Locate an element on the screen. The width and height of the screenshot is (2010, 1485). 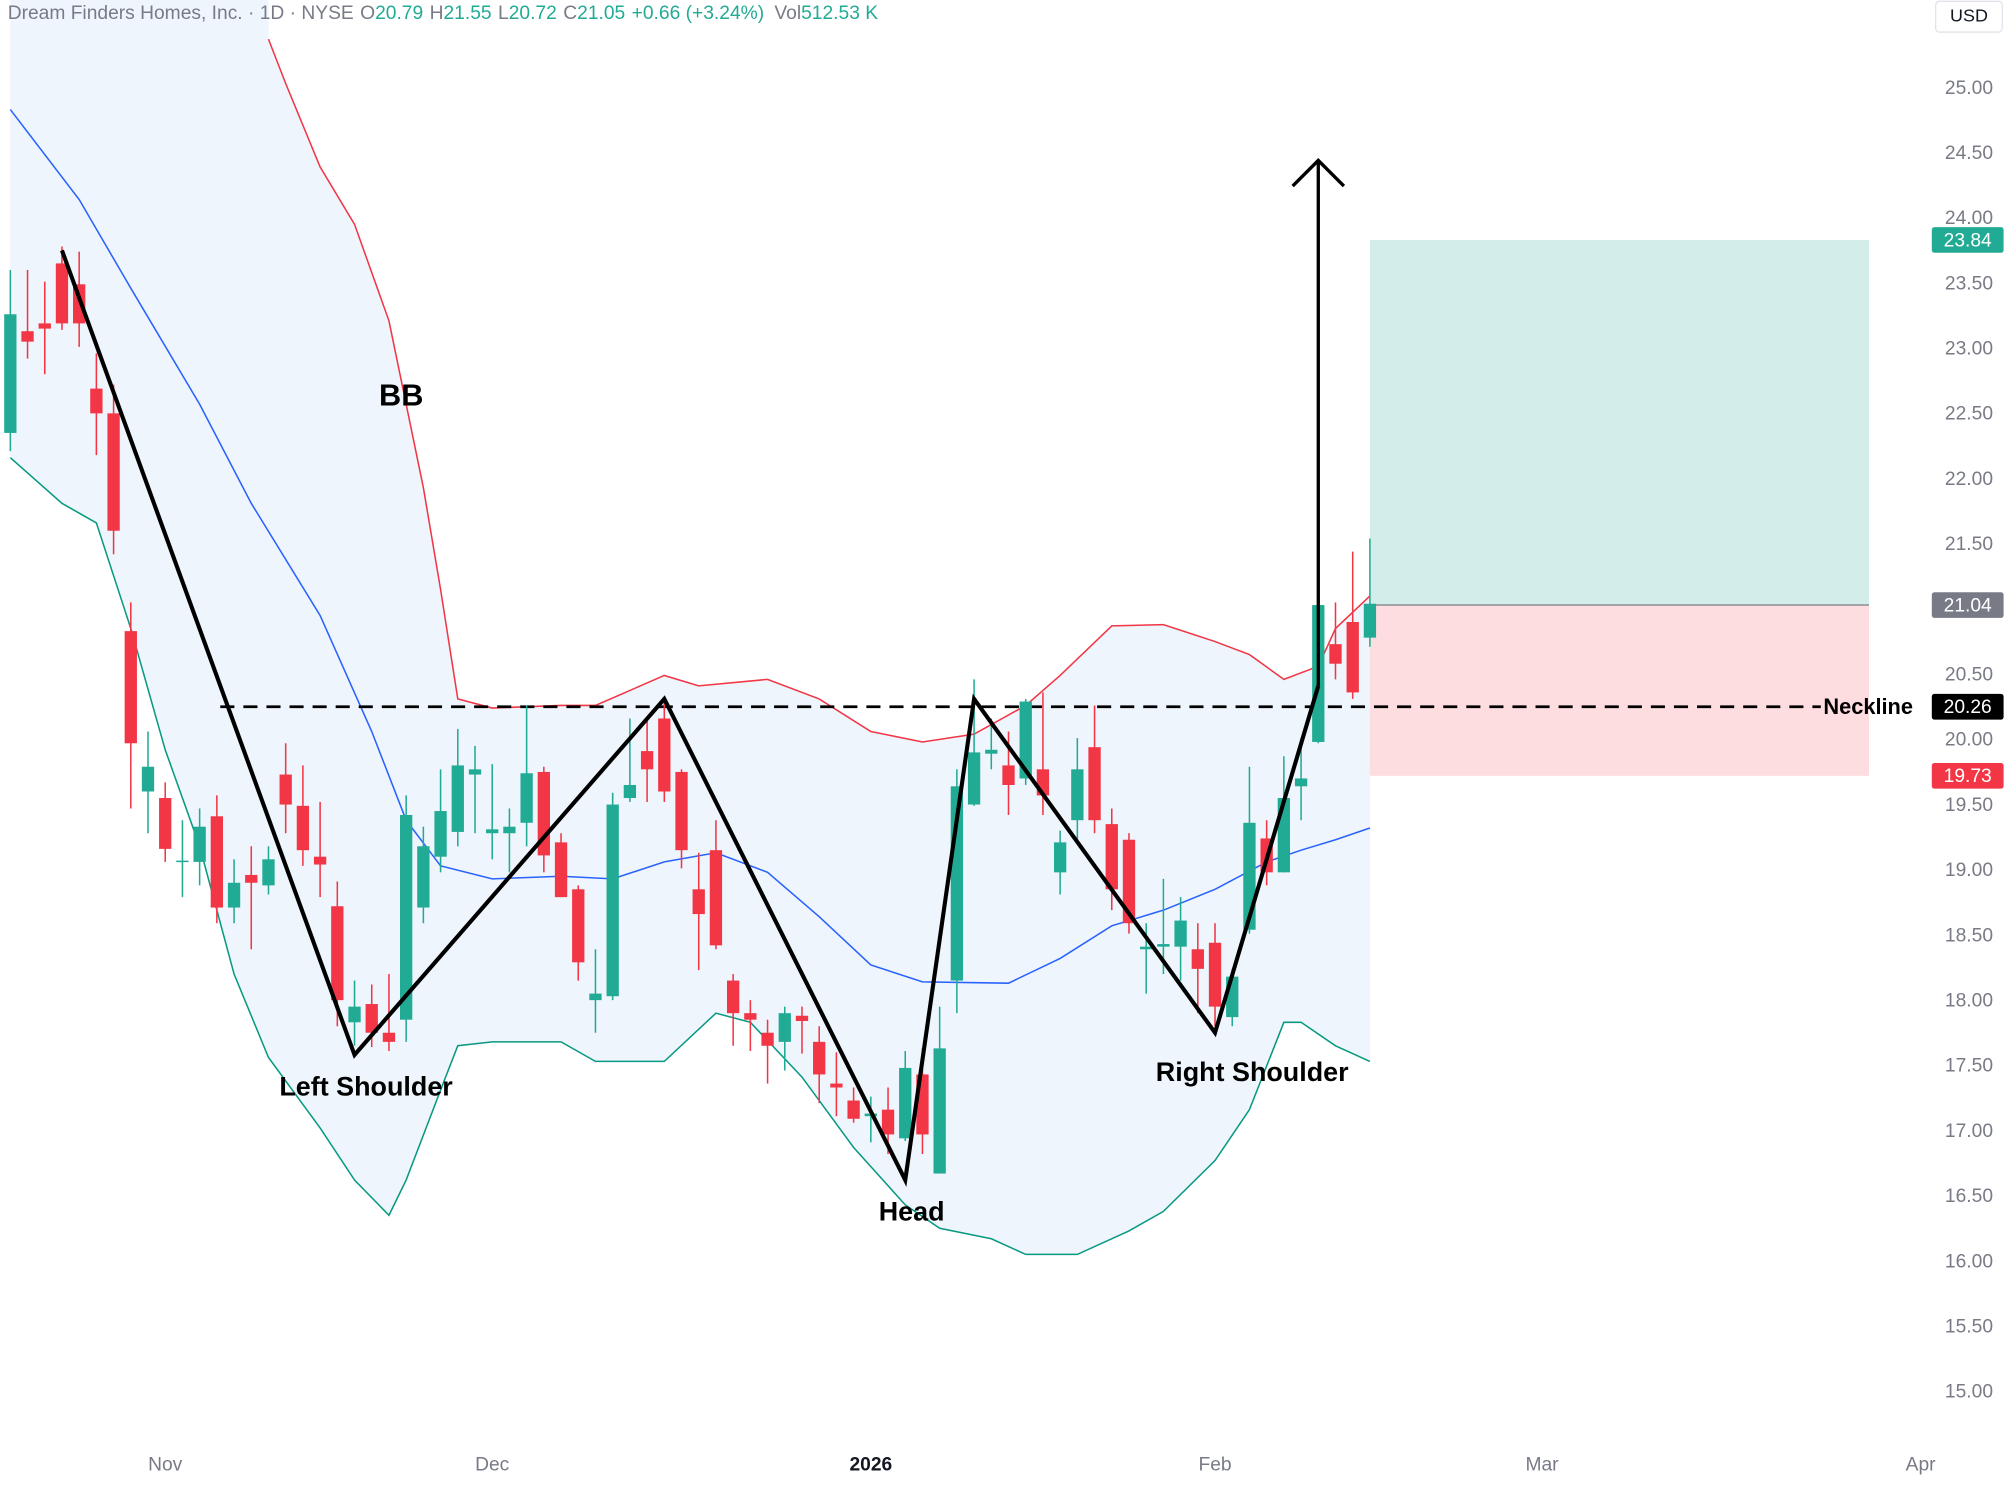
currency-box is located at coordinates (1969, 16).